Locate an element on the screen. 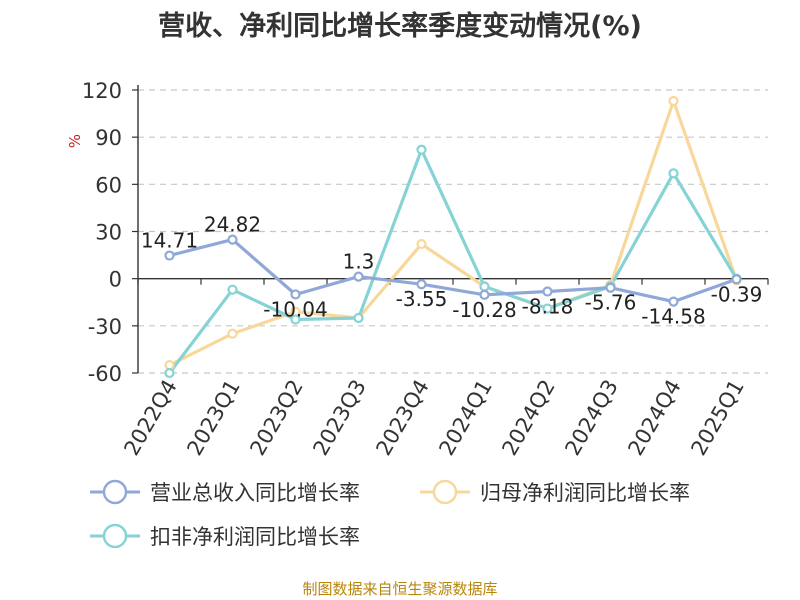 The width and height of the screenshot is (800, 600). y-tick-label: 120 is located at coordinates (102, 91).